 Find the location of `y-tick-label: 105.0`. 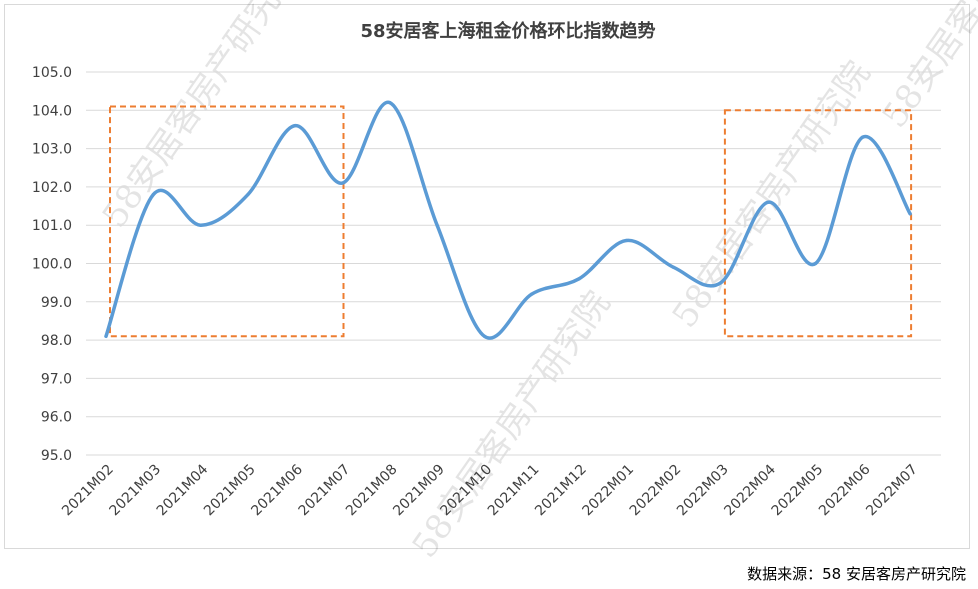

y-tick-label: 105.0 is located at coordinates (52, 73).